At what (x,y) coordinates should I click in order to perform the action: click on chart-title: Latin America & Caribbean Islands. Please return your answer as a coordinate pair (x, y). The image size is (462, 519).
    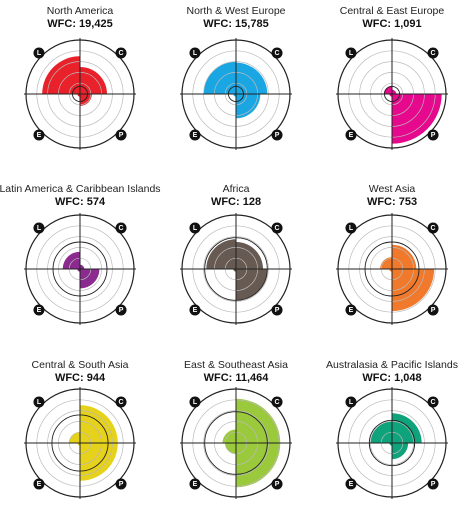
    Looking at the image, I should click on (80, 189).